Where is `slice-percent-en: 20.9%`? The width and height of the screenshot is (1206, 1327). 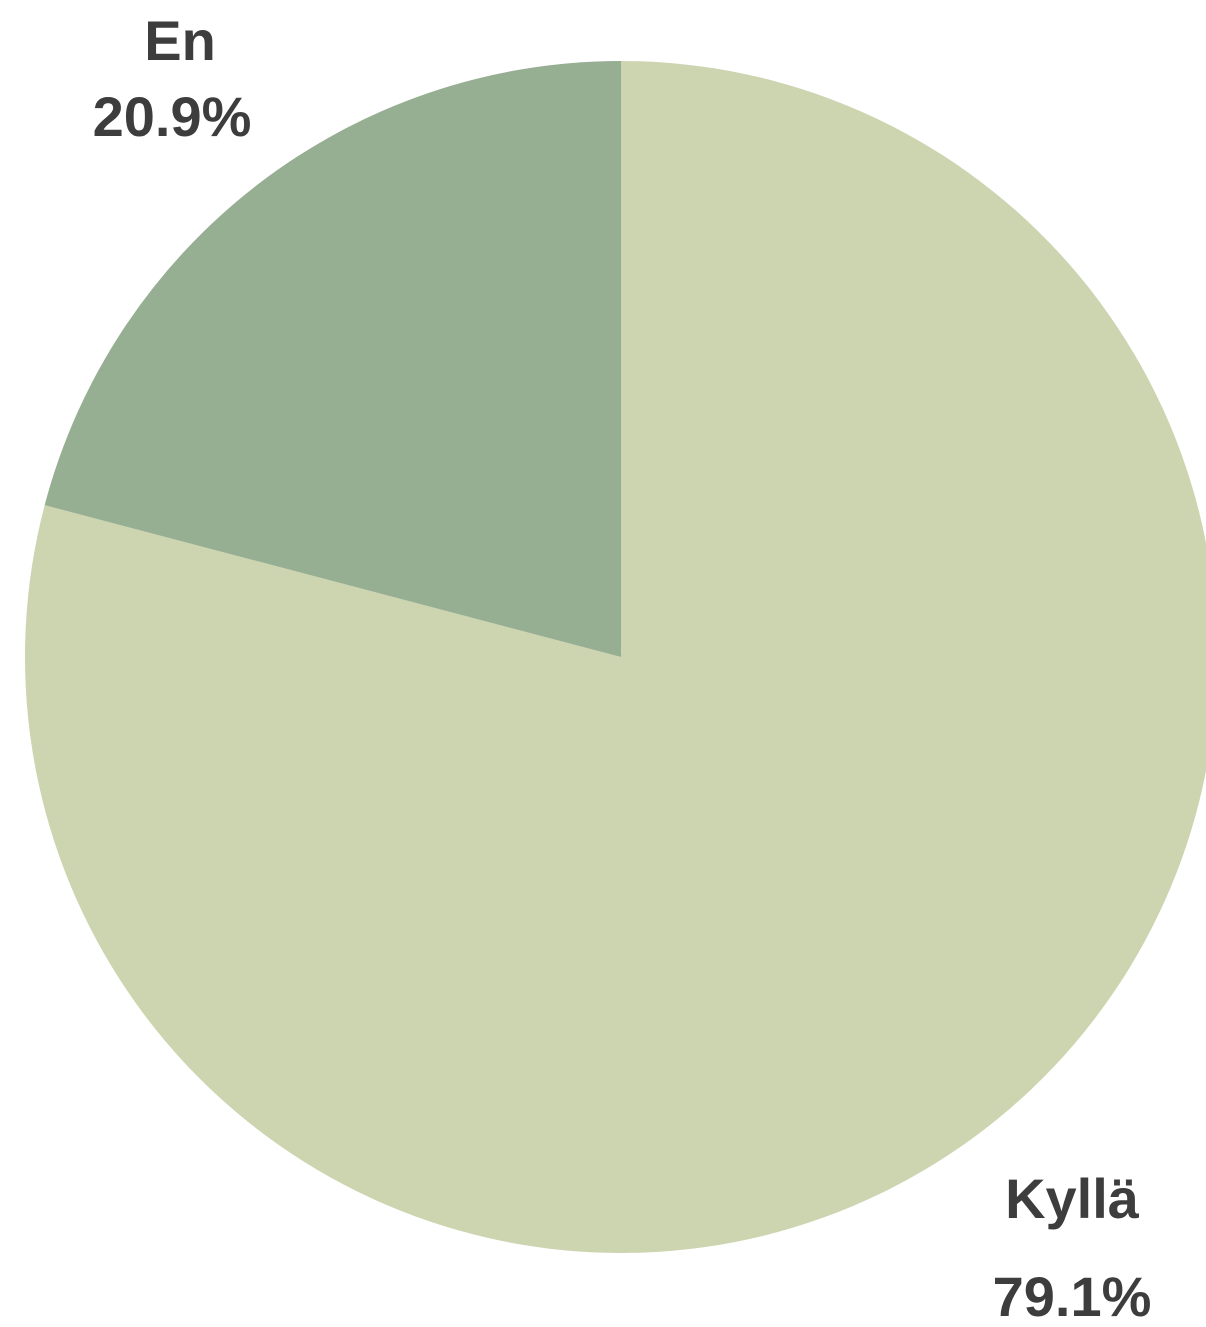
slice-percent-en: 20.9% is located at coordinates (172, 116).